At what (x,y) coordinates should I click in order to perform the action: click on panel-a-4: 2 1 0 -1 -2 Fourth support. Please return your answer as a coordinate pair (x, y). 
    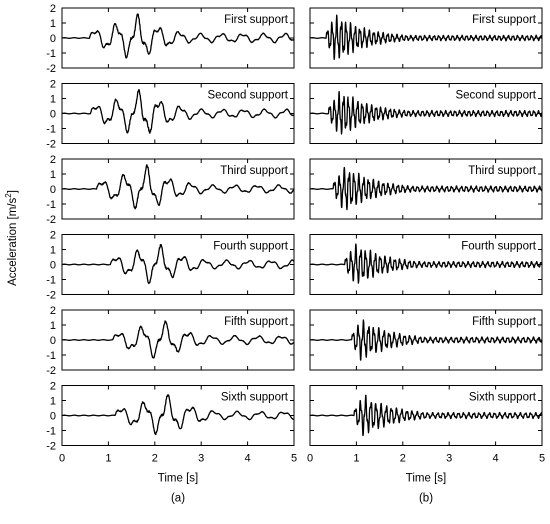
    Looking at the image, I should click on (170, 266).